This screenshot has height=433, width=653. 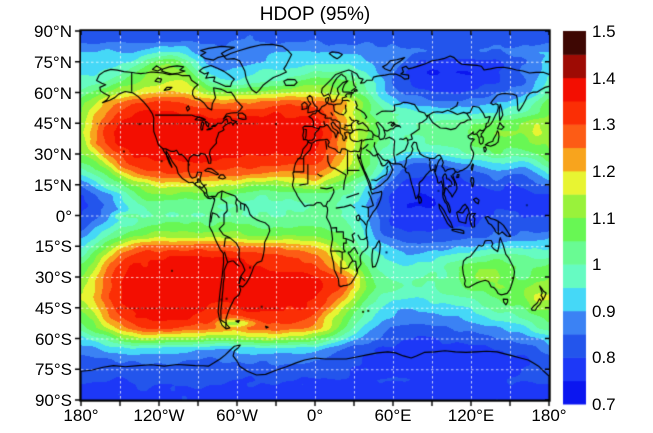 I want to click on lat-tick-label: 15°S, so click(x=53, y=247).